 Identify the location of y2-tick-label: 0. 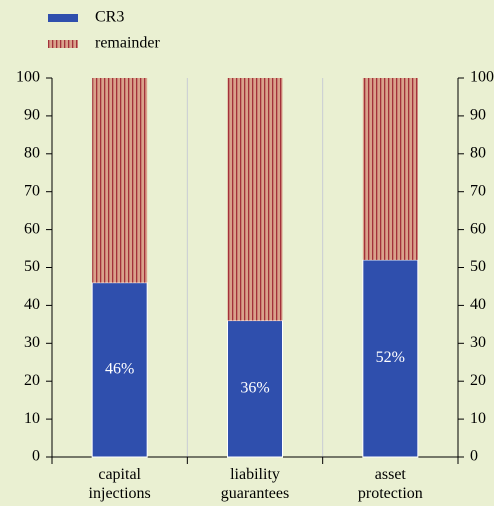
(474, 456).